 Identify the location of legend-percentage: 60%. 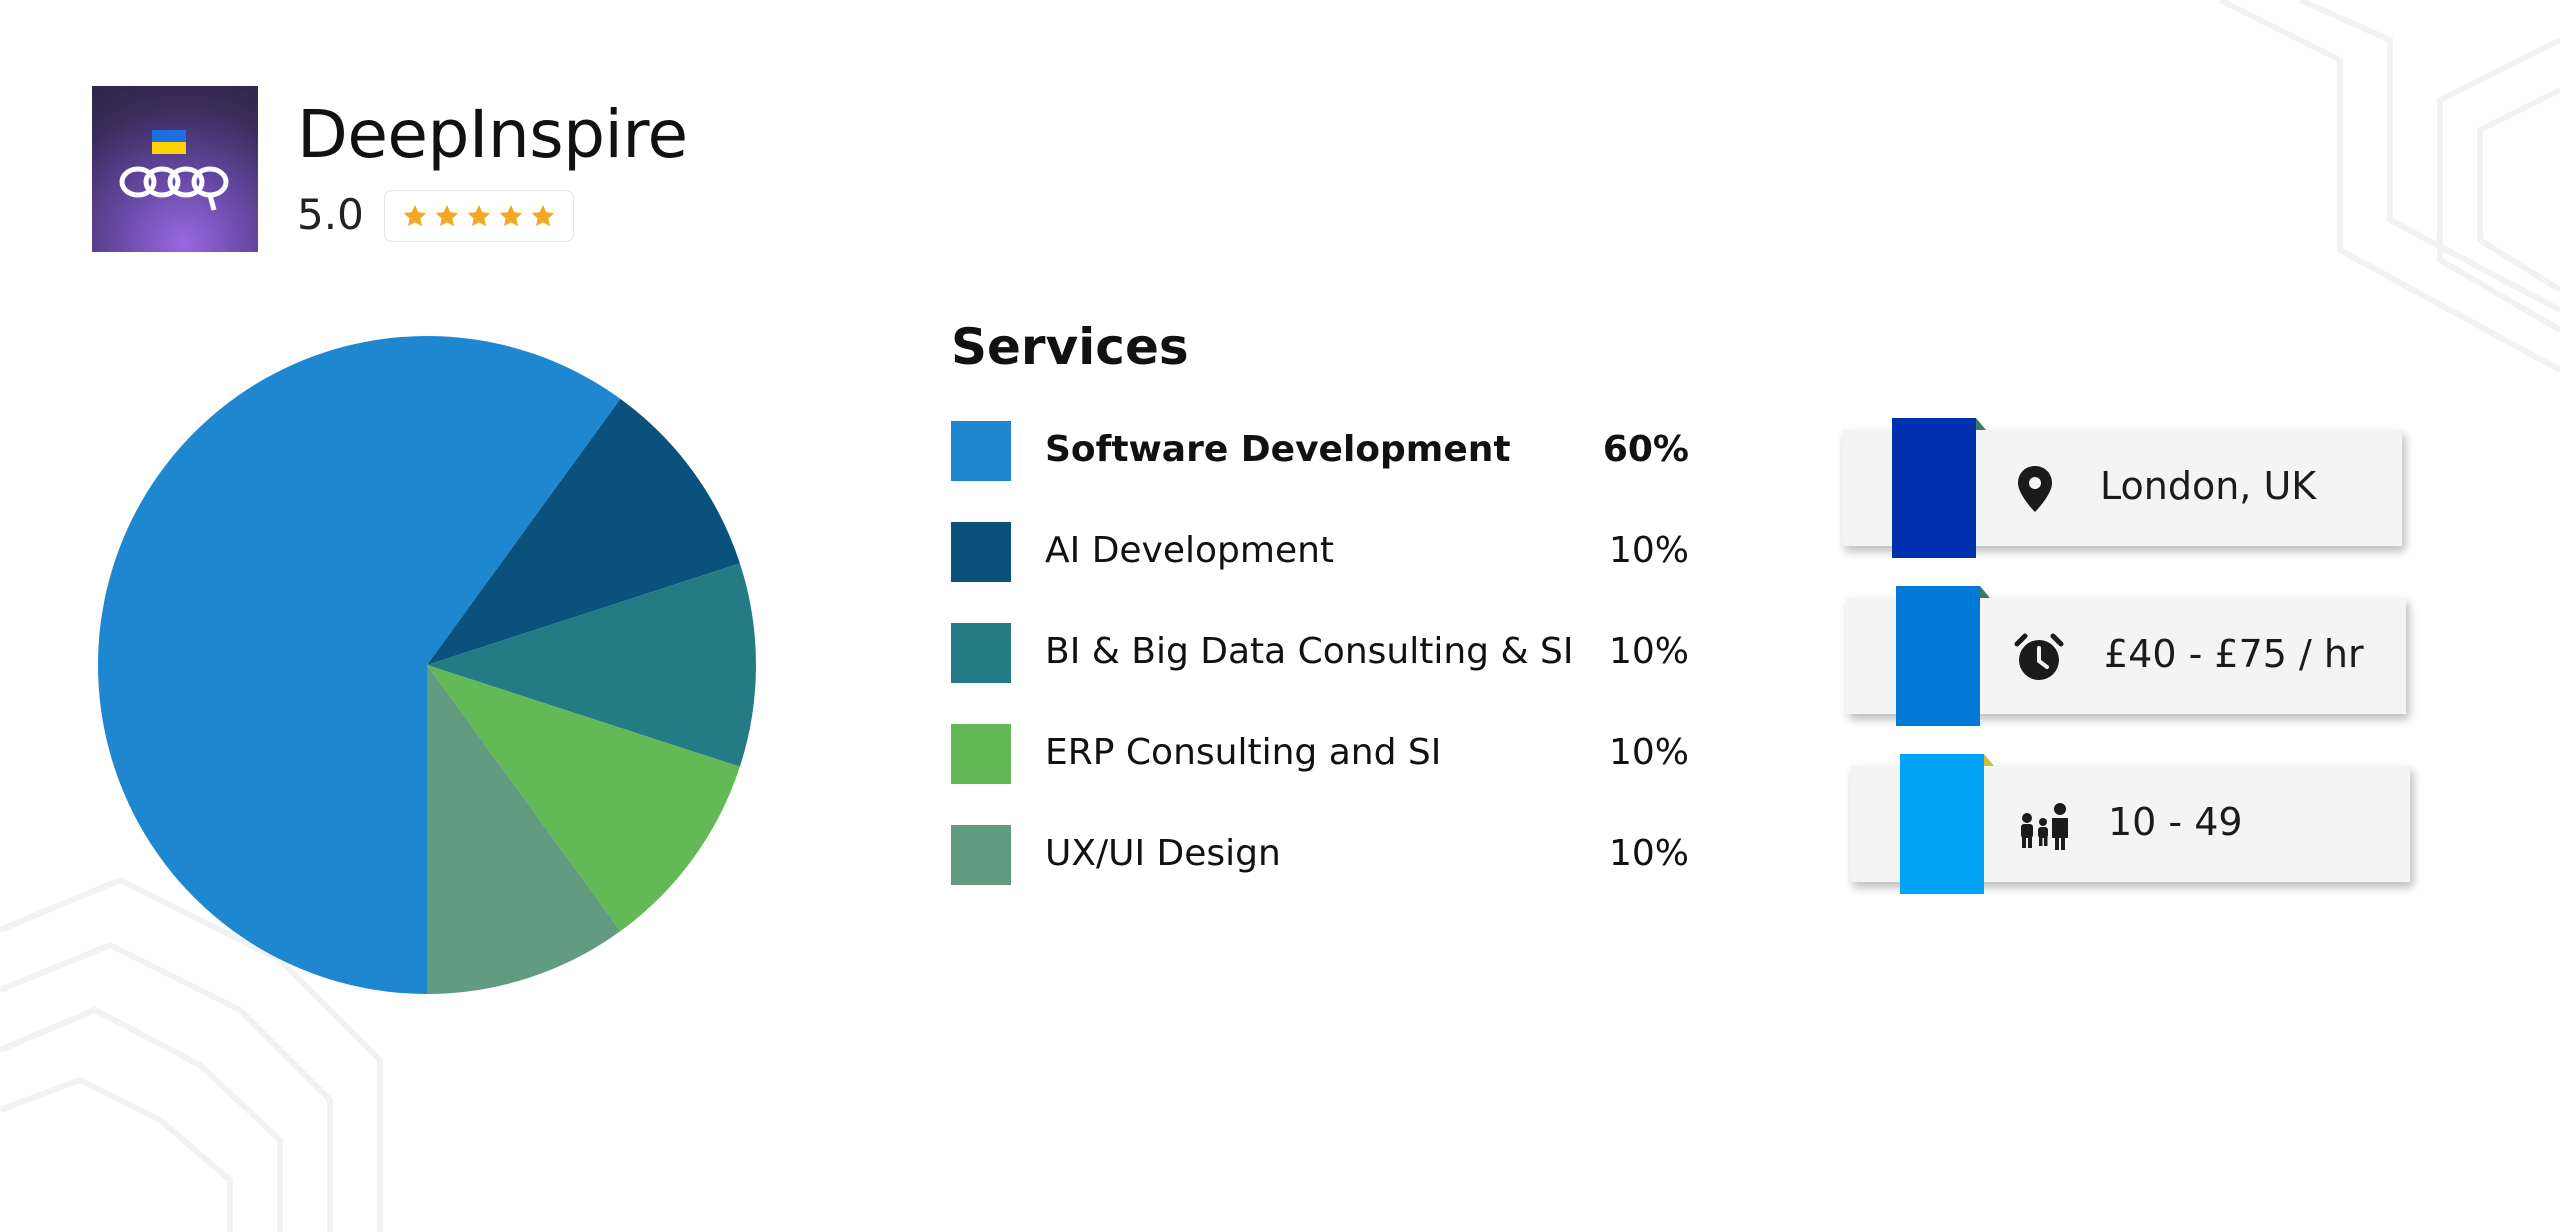
(1645, 449).